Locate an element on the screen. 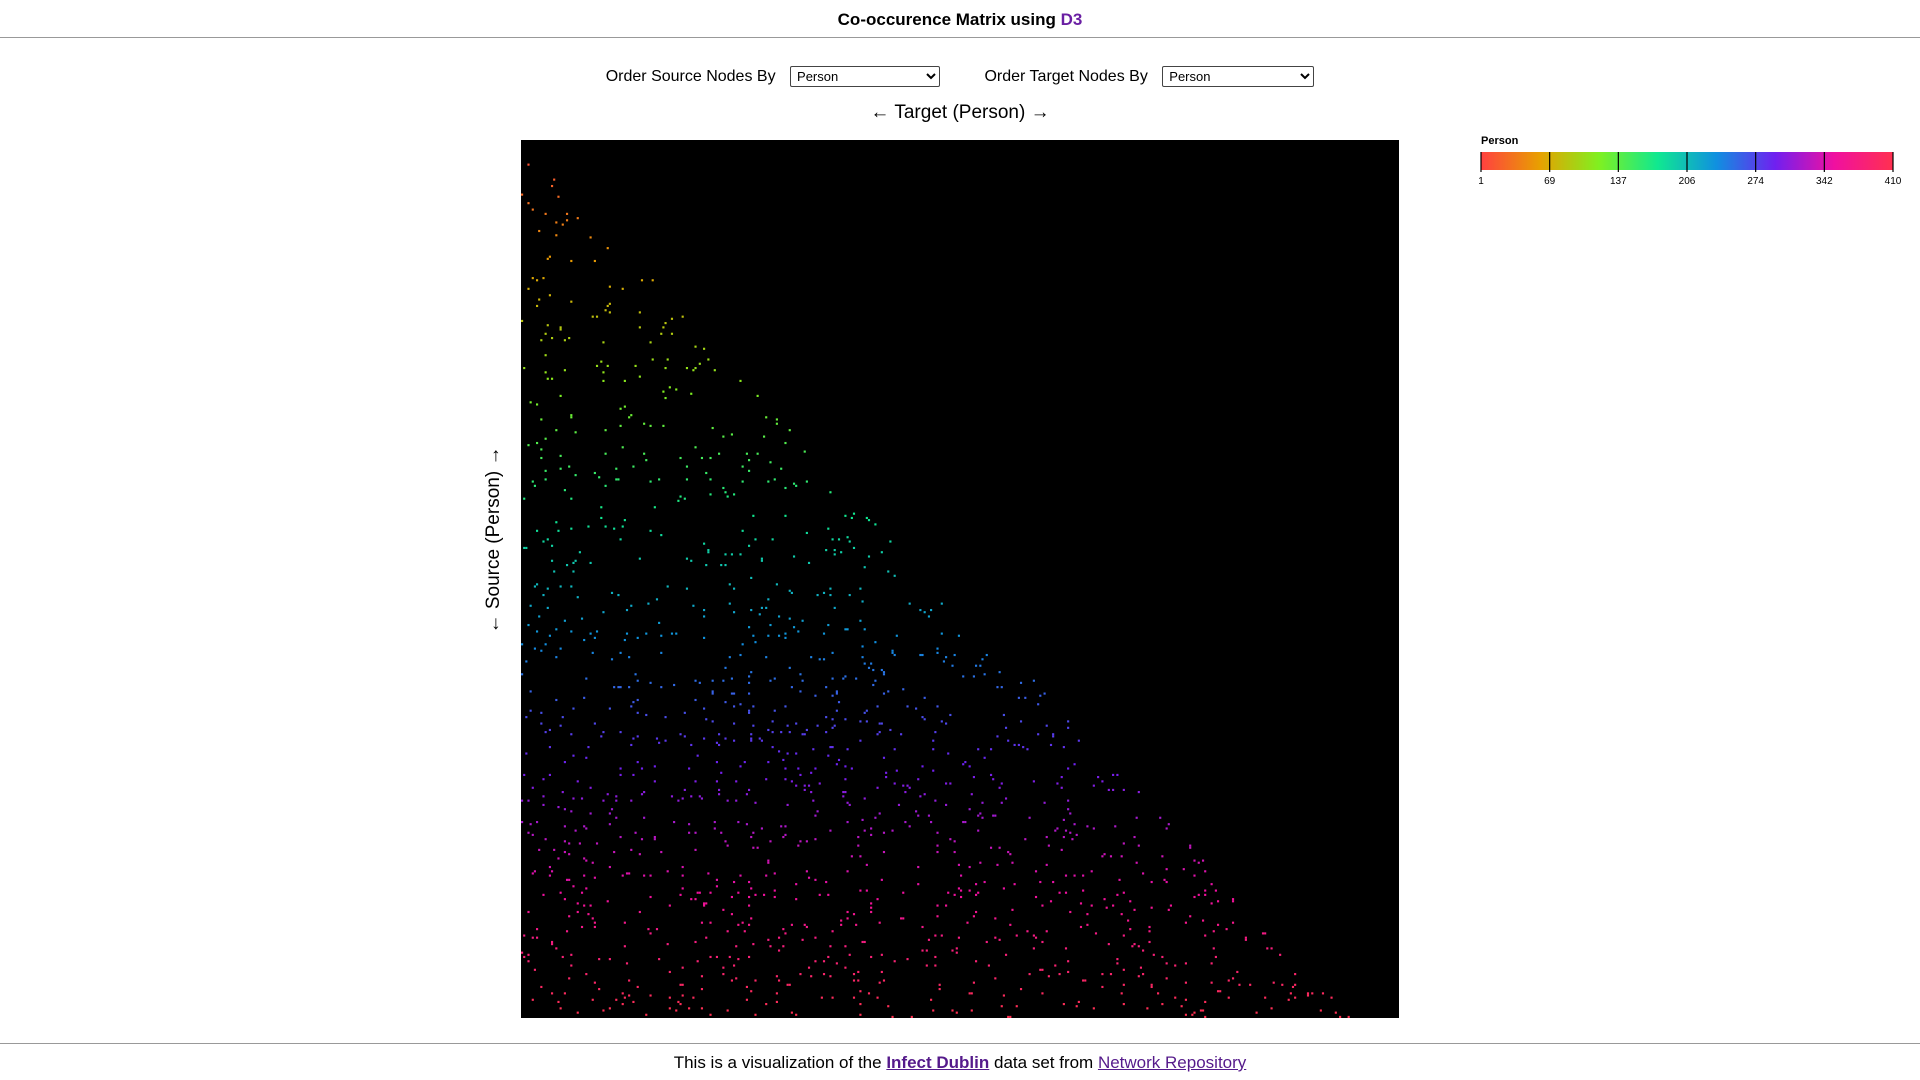 This screenshot has width=1920, height=1080. repository-link: Network Repository is located at coordinates (1172, 1062).